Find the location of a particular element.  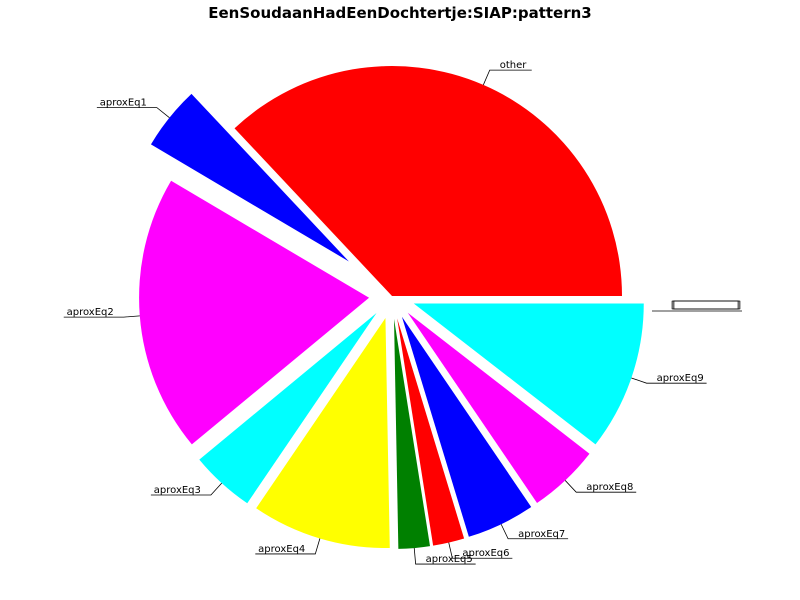

slice-label: aproxEq5 is located at coordinates (449, 559).